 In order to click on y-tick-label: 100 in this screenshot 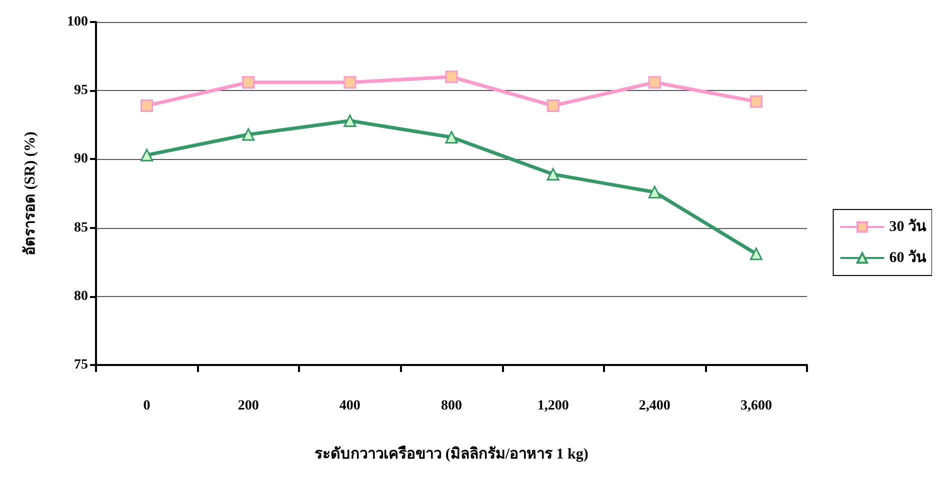, I will do `click(77, 22)`.